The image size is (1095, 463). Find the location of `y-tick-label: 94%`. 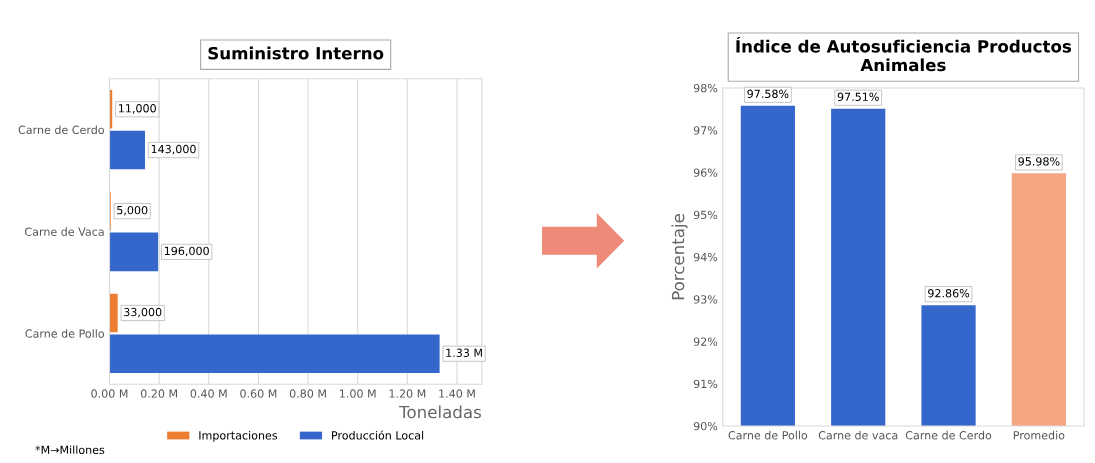

y-tick-label: 94% is located at coordinates (705, 257).